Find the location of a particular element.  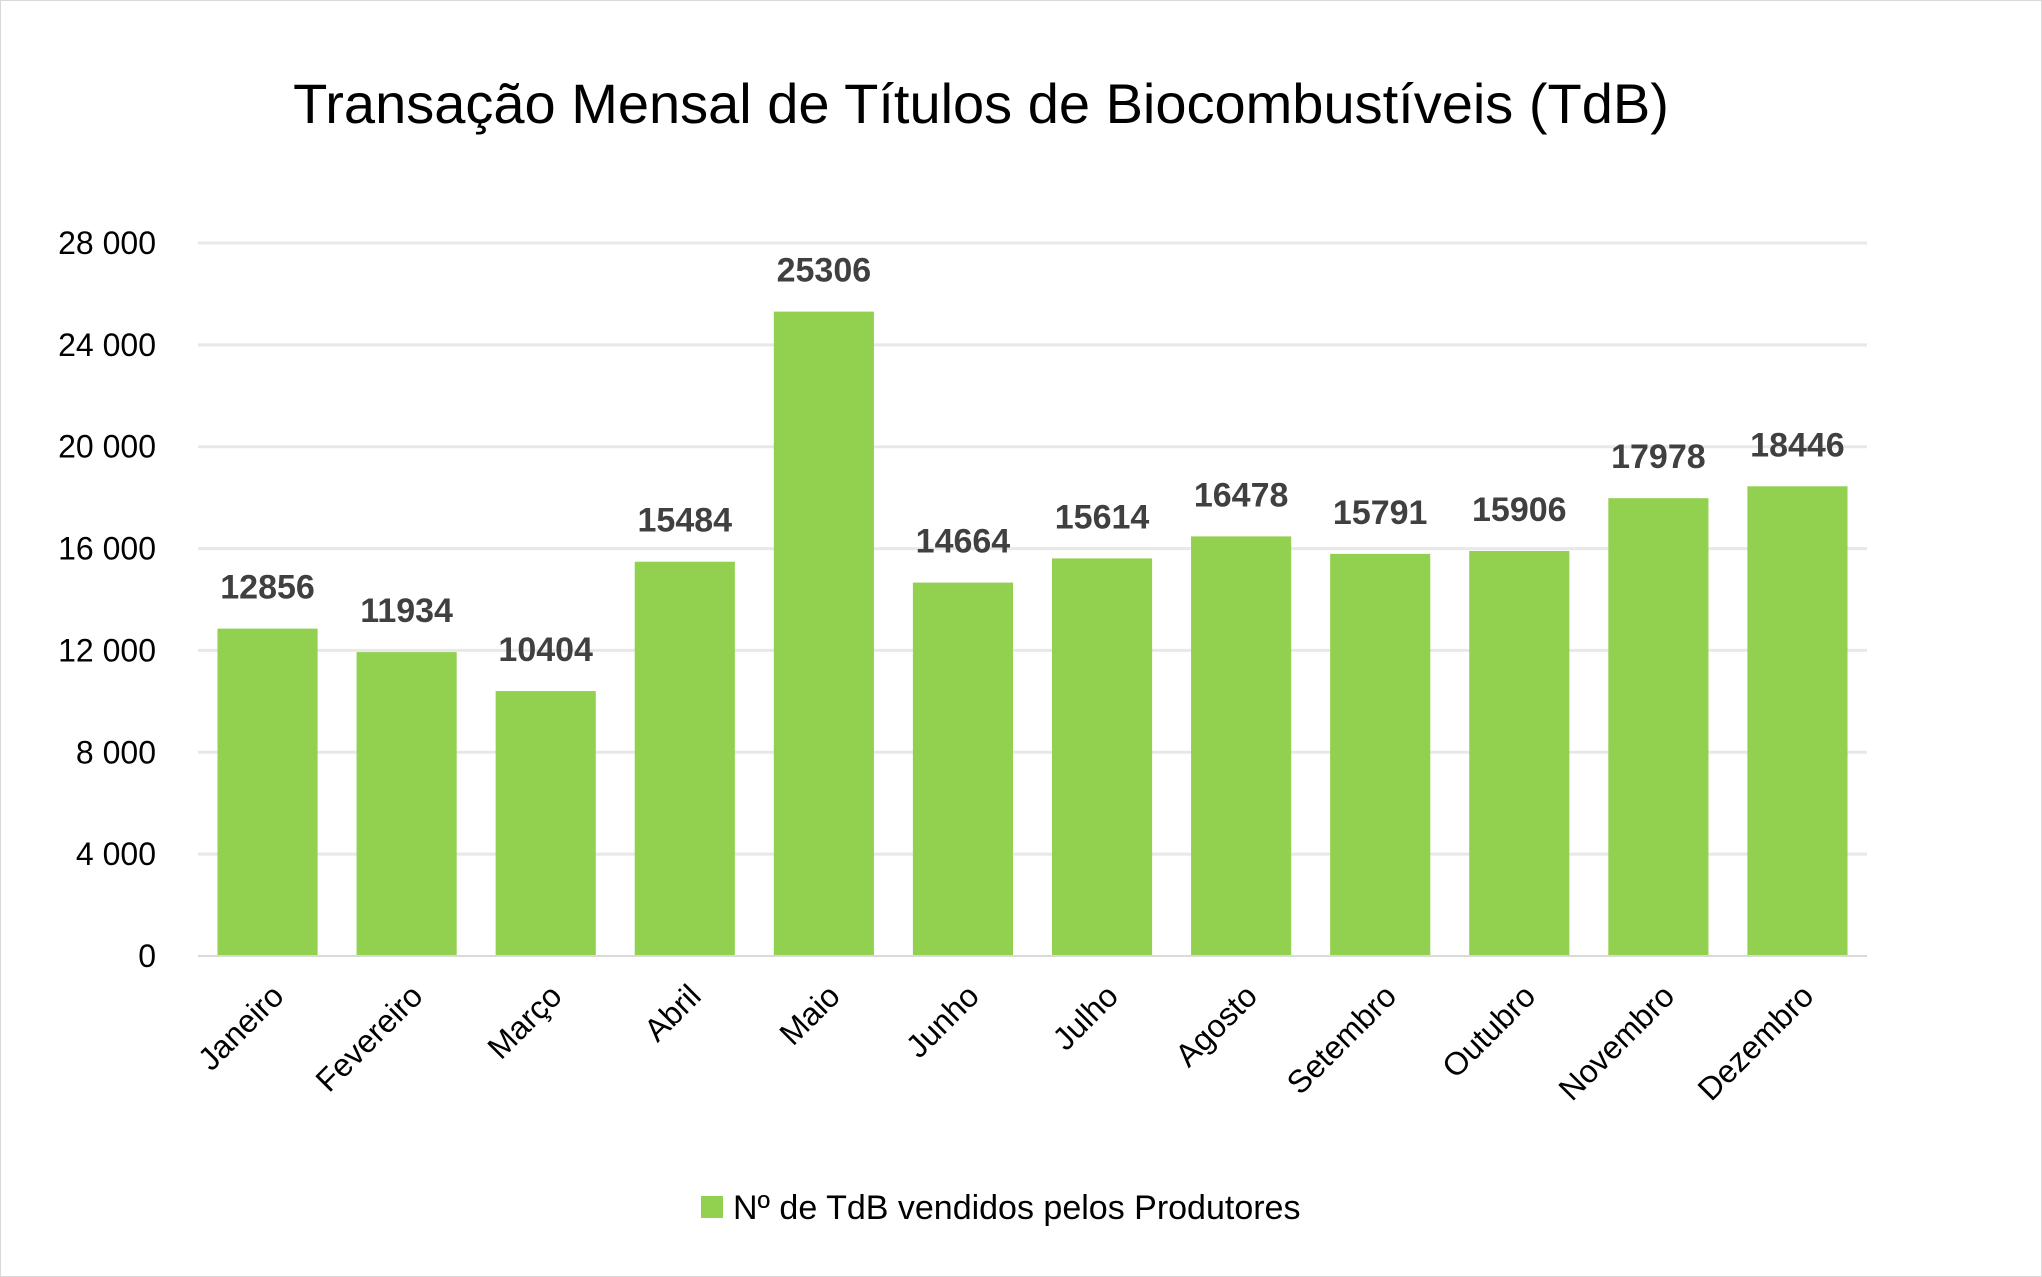

y-tick-label: 24 000 is located at coordinates (107, 345).